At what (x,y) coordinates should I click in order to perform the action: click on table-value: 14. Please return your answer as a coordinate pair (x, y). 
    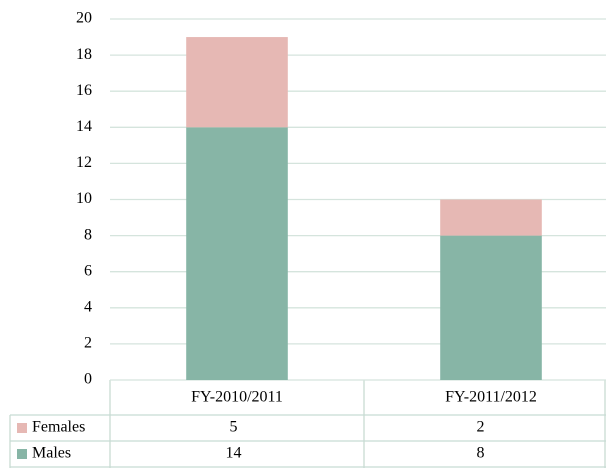
    Looking at the image, I should click on (234, 453).